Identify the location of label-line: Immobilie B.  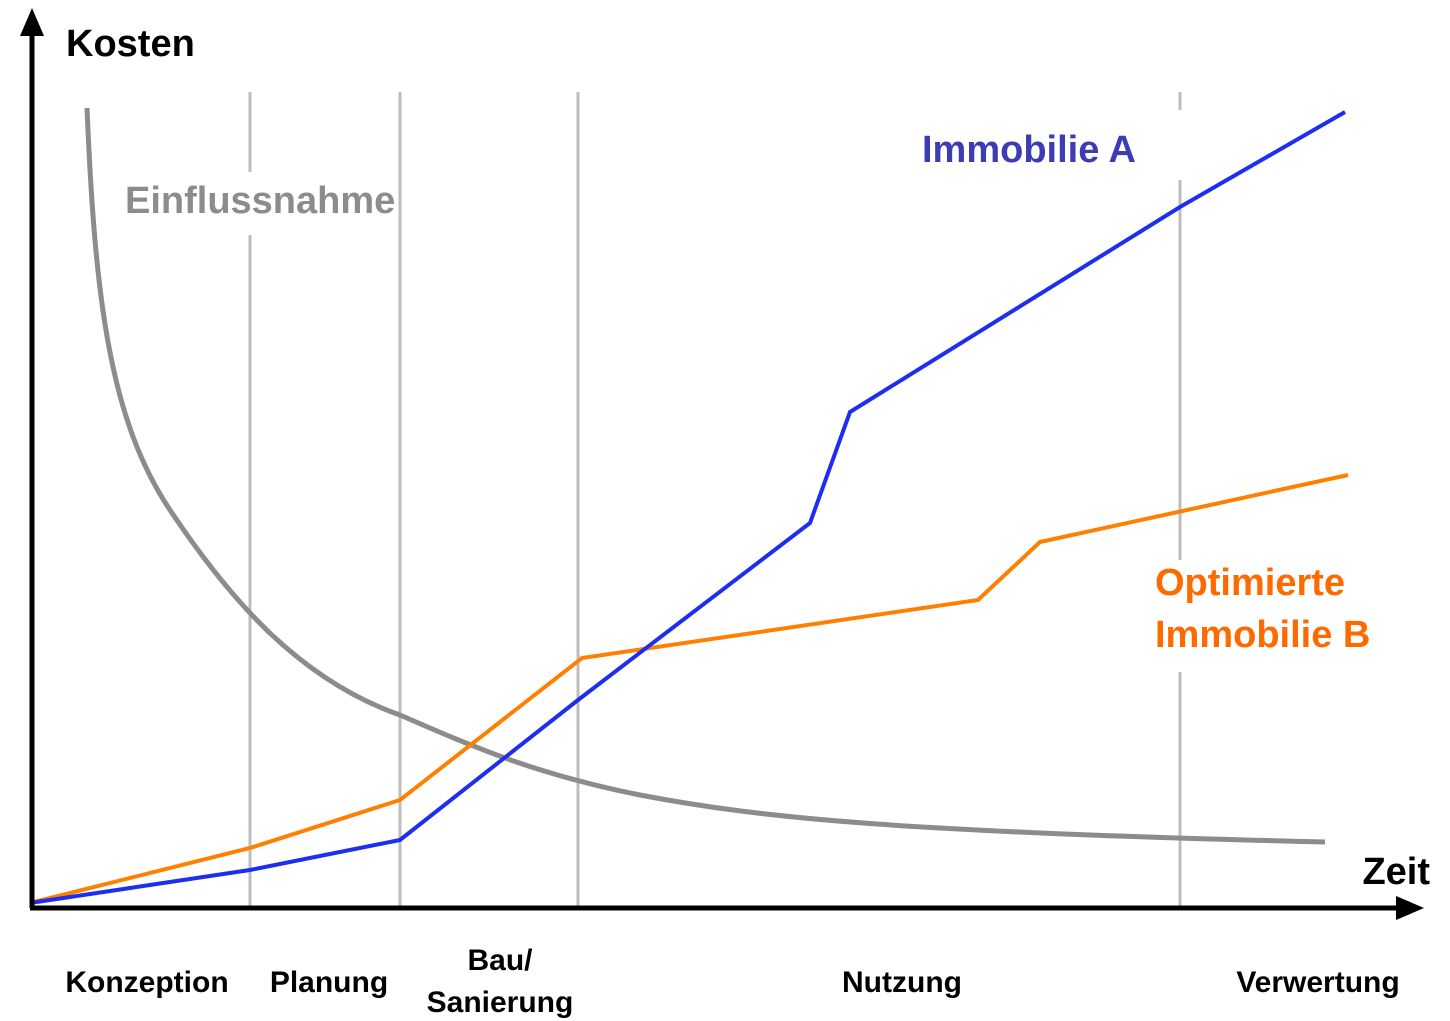
(1262, 635).